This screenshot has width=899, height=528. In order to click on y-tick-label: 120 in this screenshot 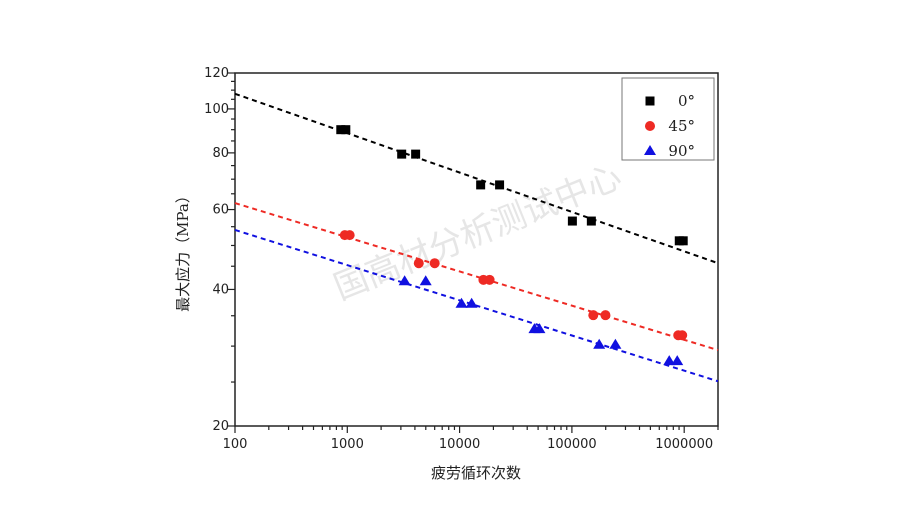, I will do `click(216, 73)`.